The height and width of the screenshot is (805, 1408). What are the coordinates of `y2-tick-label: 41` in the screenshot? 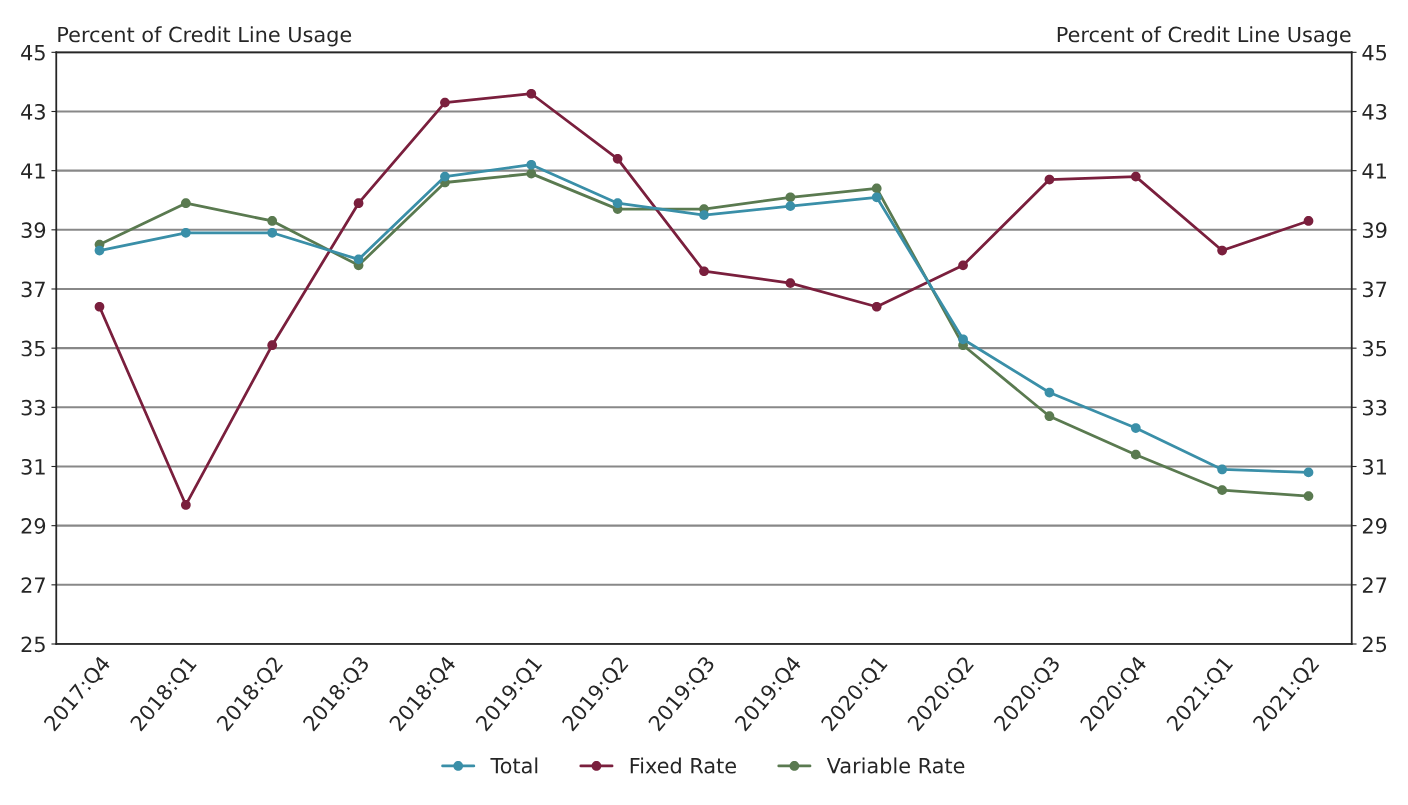 It's located at (1374, 171).